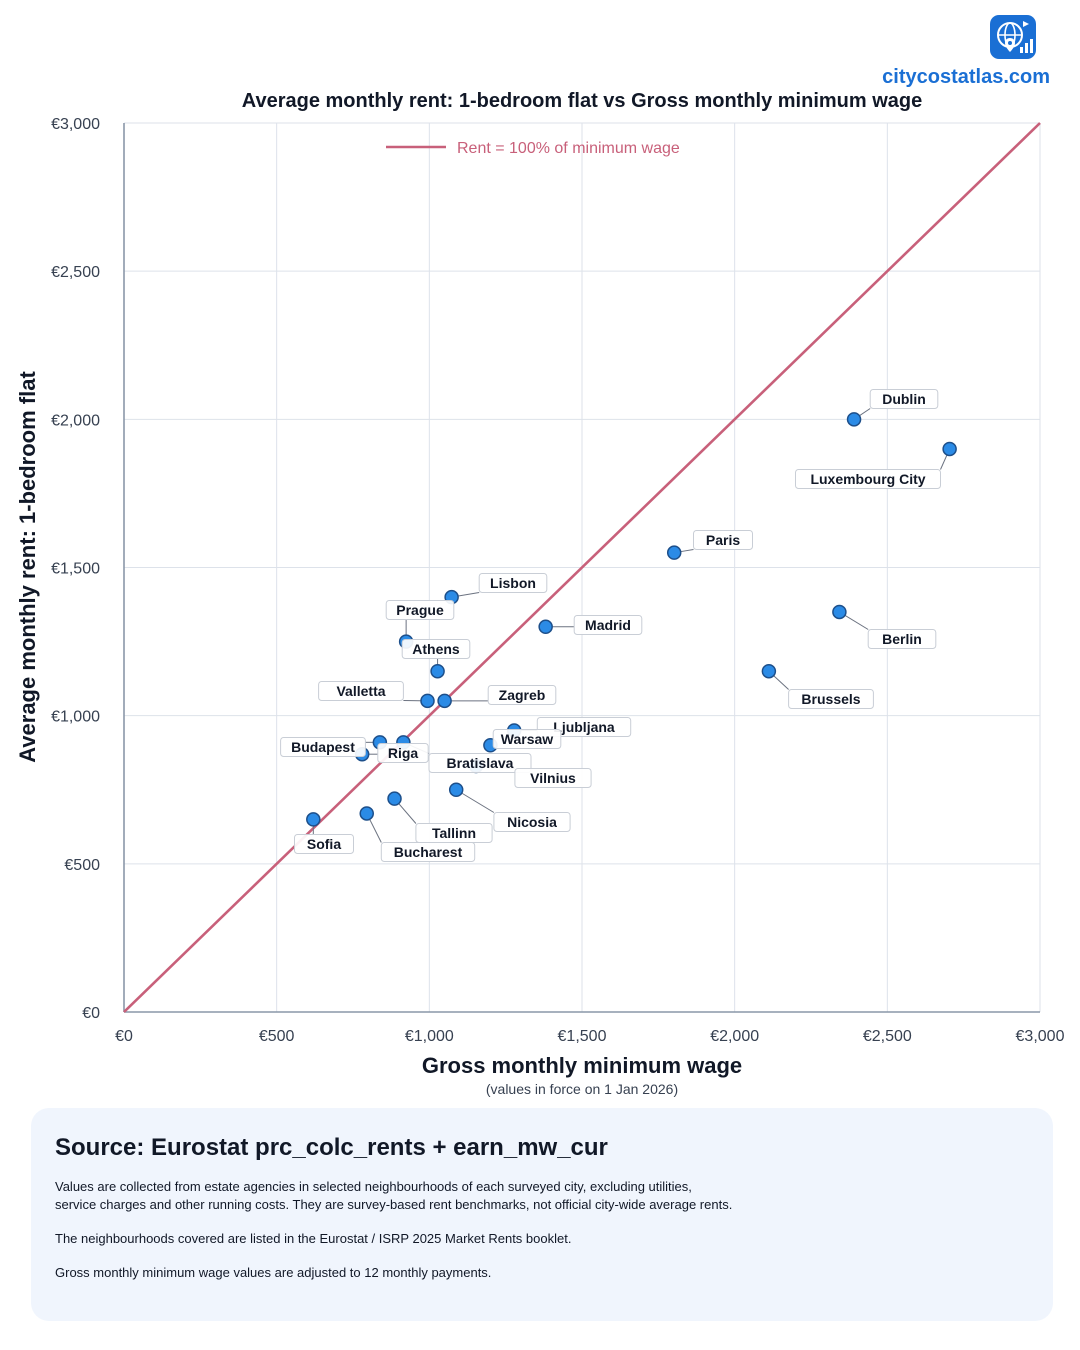  I want to click on point-label: Berlin, so click(902, 639).